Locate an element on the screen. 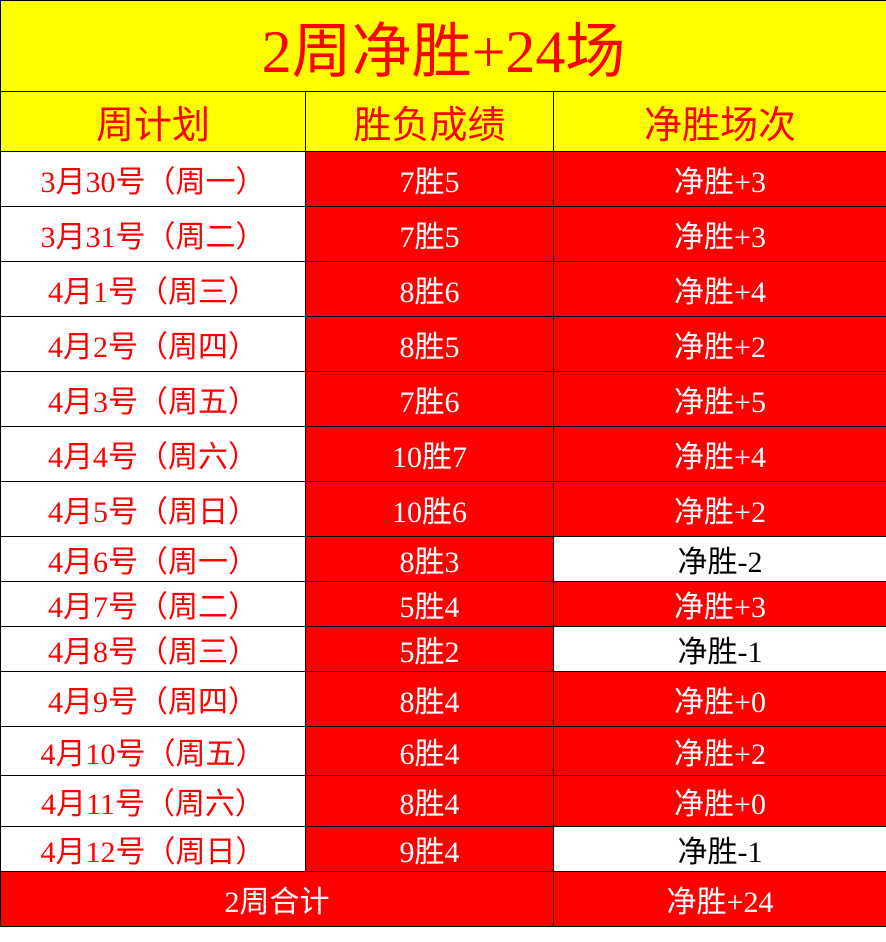  date-cell: 4月4号（周六） is located at coordinates (153, 454).